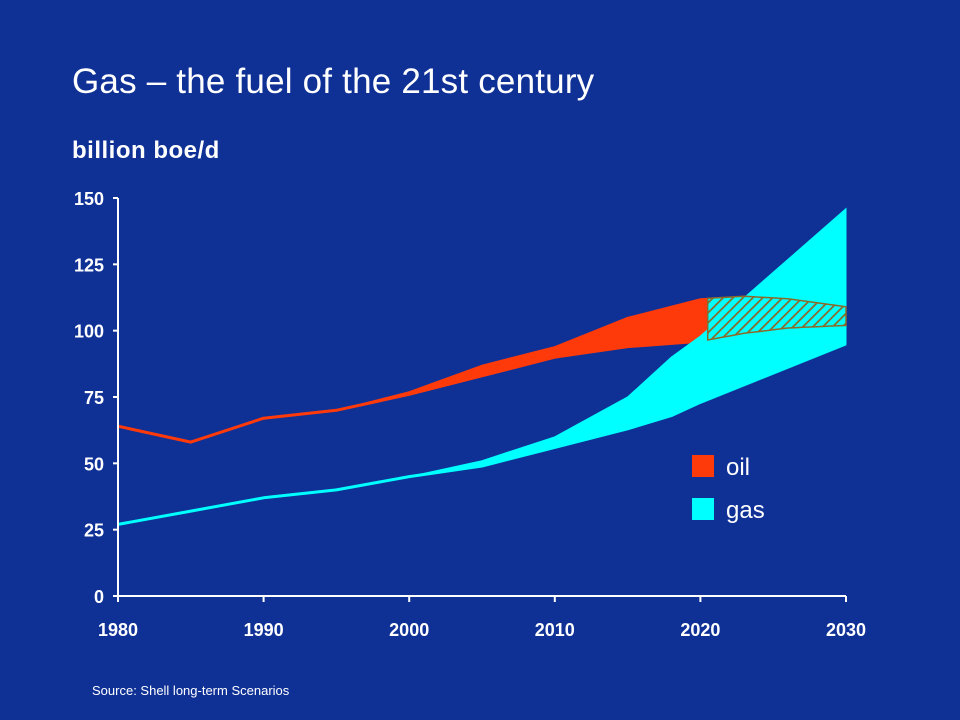 This screenshot has height=720, width=960. What do you see at coordinates (146, 150) in the screenshot?
I see `unit-label: billion boe/d` at bounding box center [146, 150].